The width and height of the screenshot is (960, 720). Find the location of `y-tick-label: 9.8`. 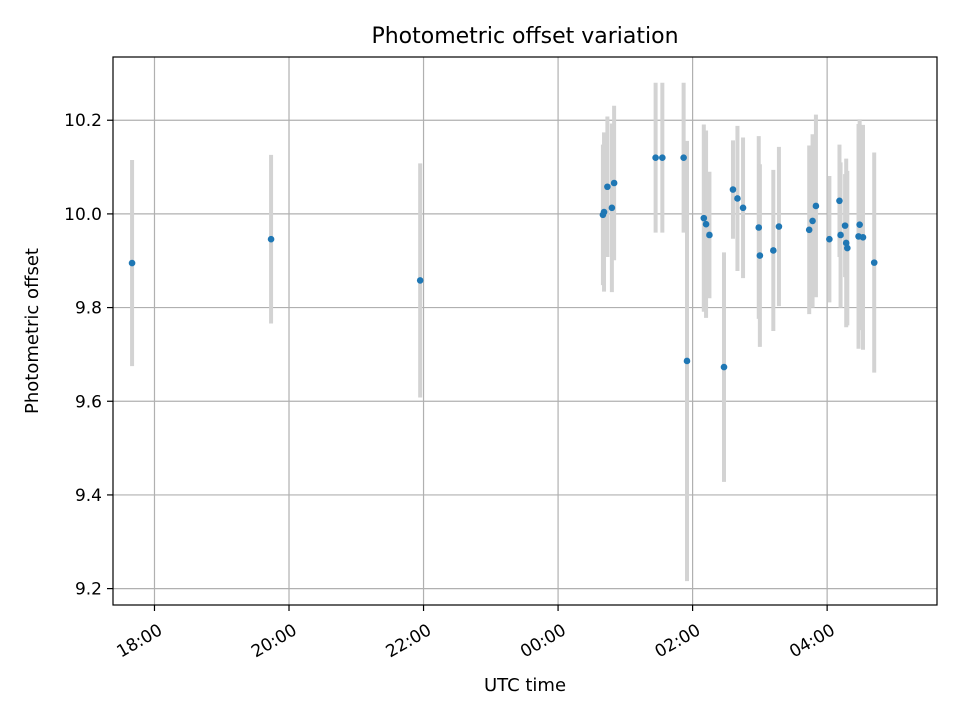

y-tick-label: 9.8 is located at coordinates (88, 309).